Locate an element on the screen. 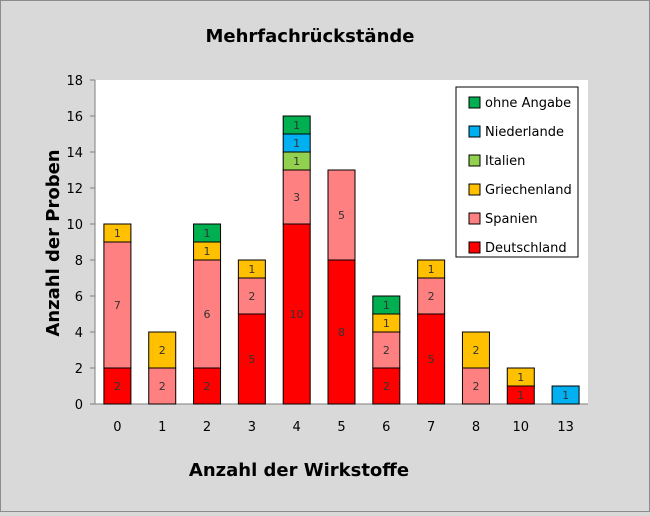 This screenshot has width=650, height=516. legend-label: Deutschland is located at coordinates (526, 248).